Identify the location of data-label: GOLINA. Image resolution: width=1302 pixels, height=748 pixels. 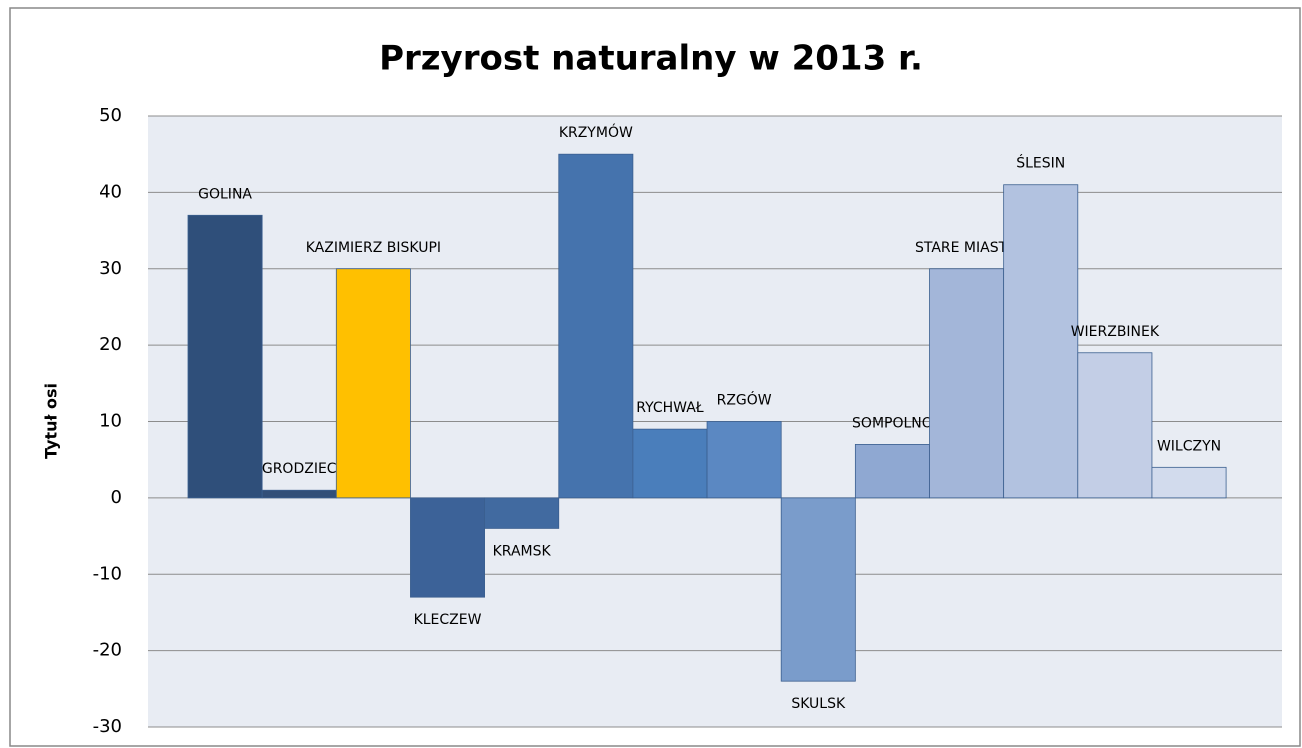
(225, 194).